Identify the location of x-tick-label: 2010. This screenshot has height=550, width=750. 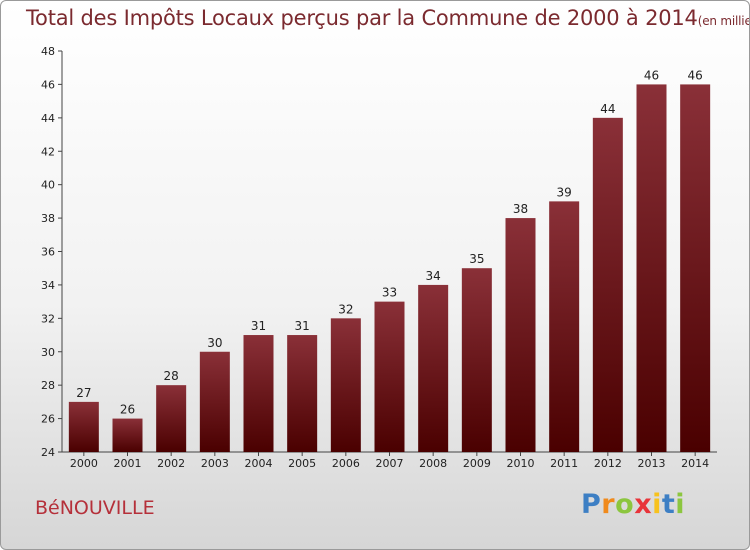
(521, 463).